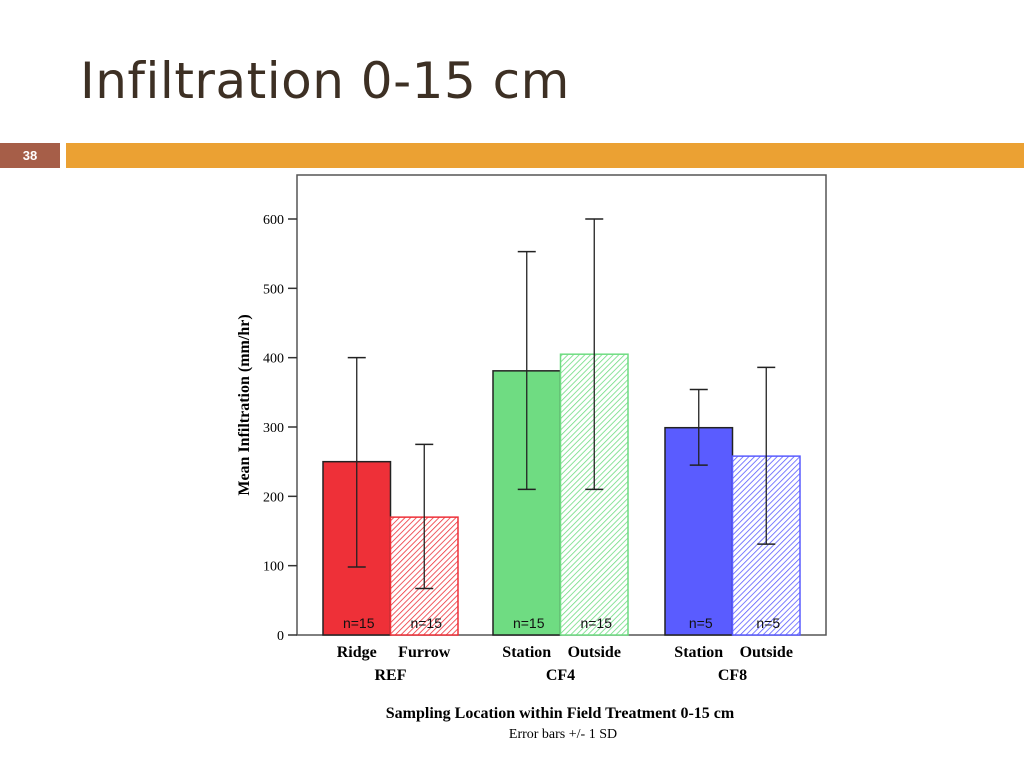  Describe the element at coordinates (560, 675) in the screenshot. I see `group-label: CF4` at that location.